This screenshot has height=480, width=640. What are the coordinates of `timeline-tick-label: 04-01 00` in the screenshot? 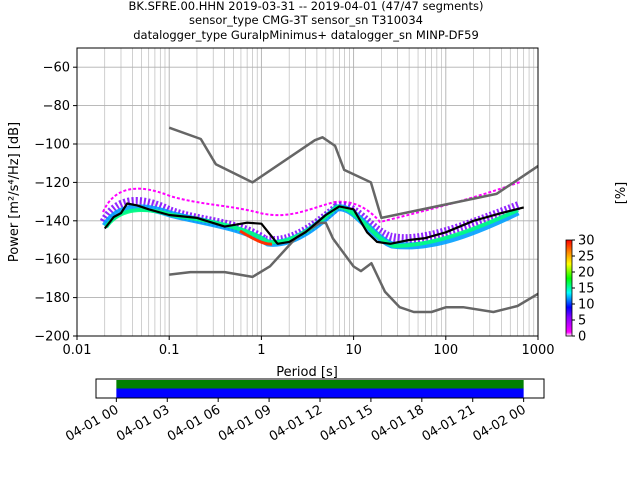 It's located at (92, 423).